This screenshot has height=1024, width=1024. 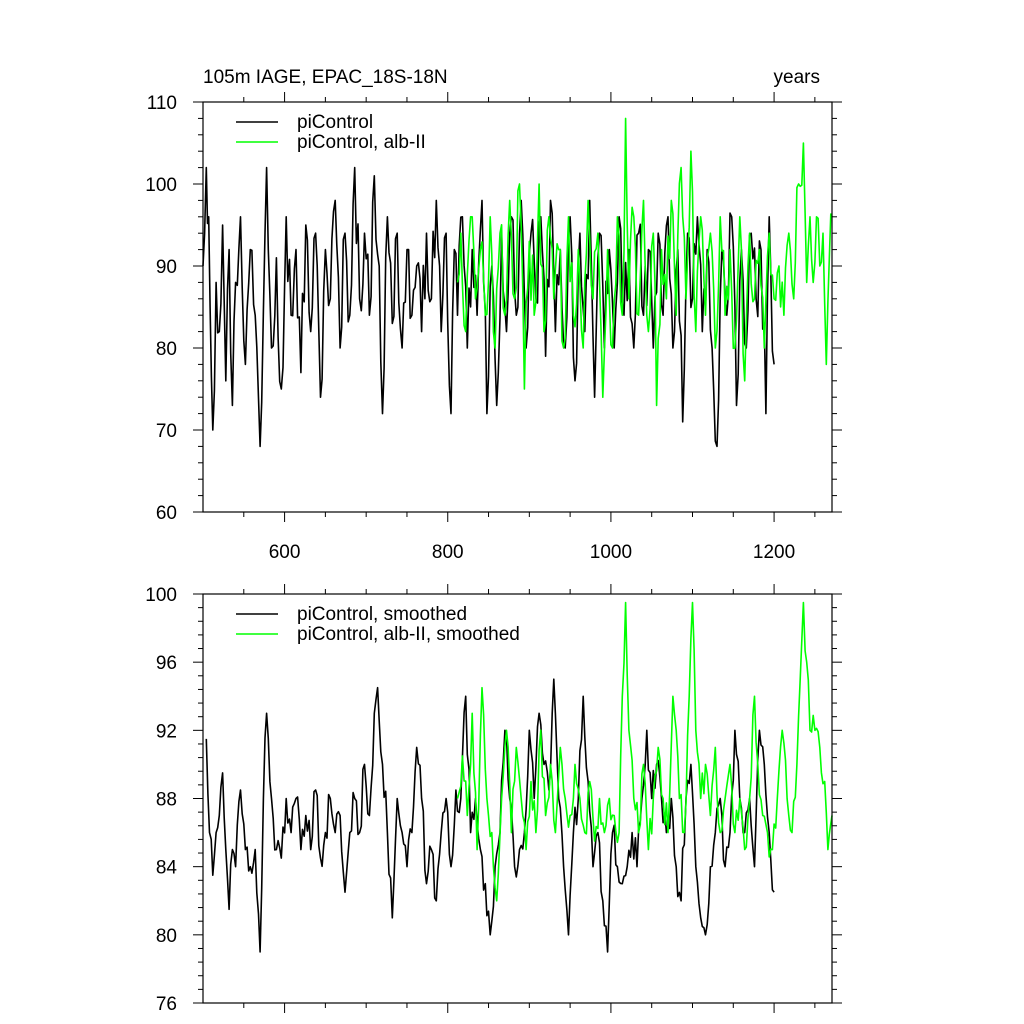 What do you see at coordinates (285, 552) in the screenshot?
I see `x-tick-label: 600` at bounding box center [285, 552].